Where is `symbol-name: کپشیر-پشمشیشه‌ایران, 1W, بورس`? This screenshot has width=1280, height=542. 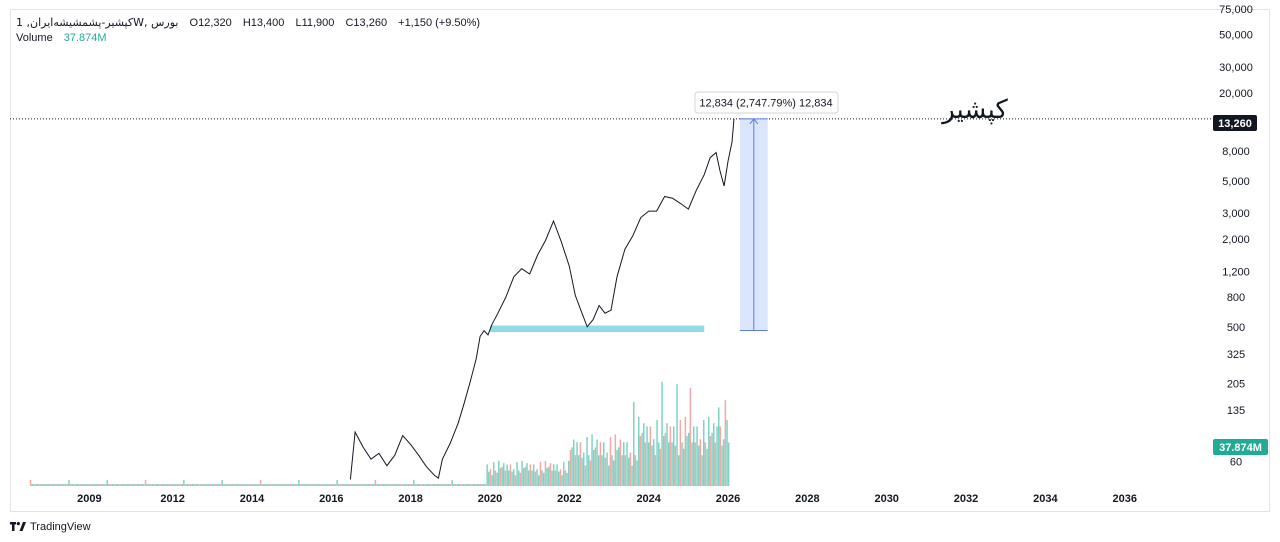 symbol-name: کپشیر-پشمشیشه‌ایران, 1W, بورس is located at coordinates (97, 22).